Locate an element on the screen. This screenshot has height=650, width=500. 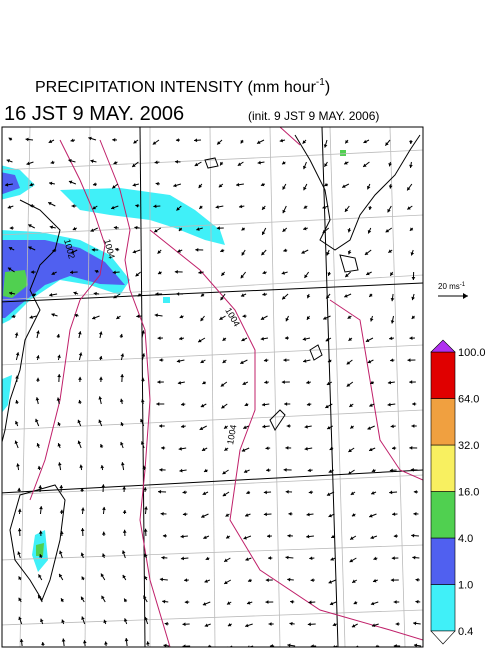
wind-scale-arrowhead is located at coordinates (465, 296).